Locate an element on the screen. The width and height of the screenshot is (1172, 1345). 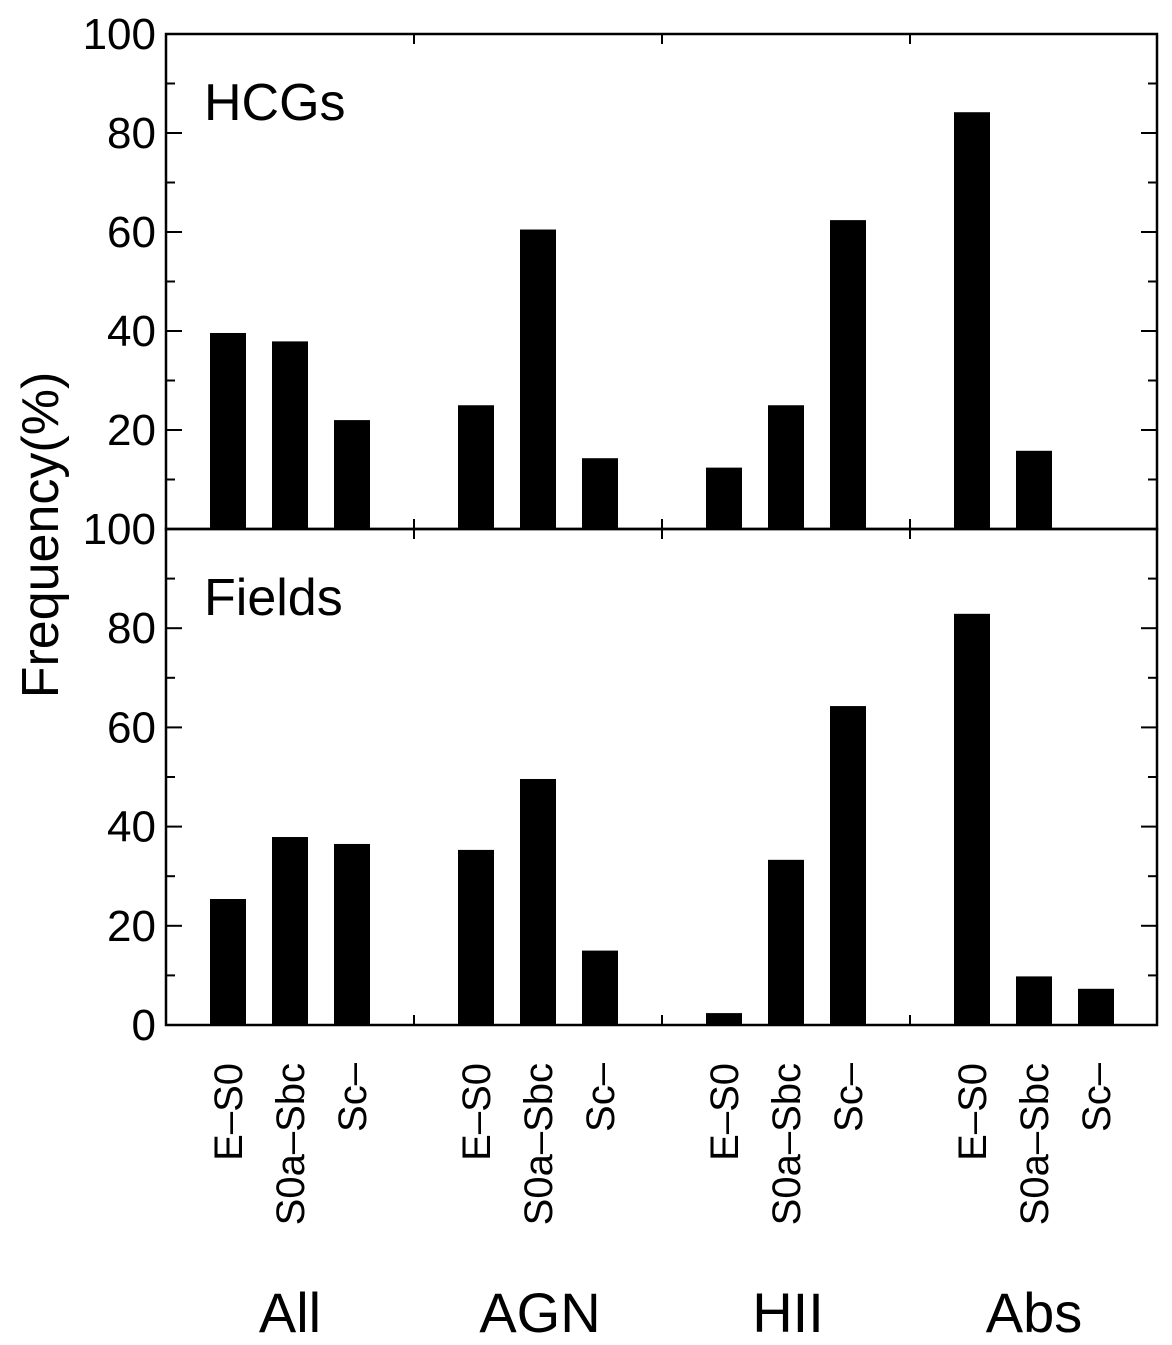
group-label: Abs is located at coordinates (1034, 1312).